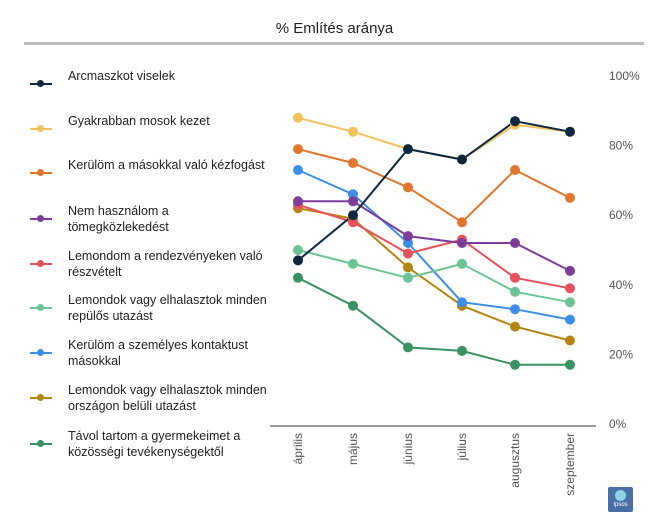 This screenshot has height=529, width=669. Describe the element at coordinates (139, 121) in the screenshot. I see `legend-label: Gyakrabban mosok kezet` at that location.